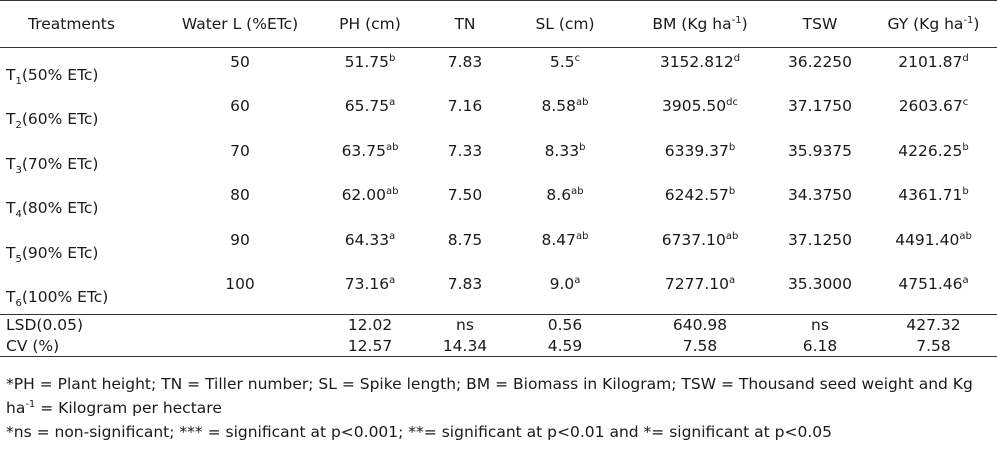 Image resolution: width=997 pixels, height=452 pixels. What do you see at coordinates (465, 106) in the screenshot?
I see `tn-cell: 7.16` at bounding box center [465, 106].